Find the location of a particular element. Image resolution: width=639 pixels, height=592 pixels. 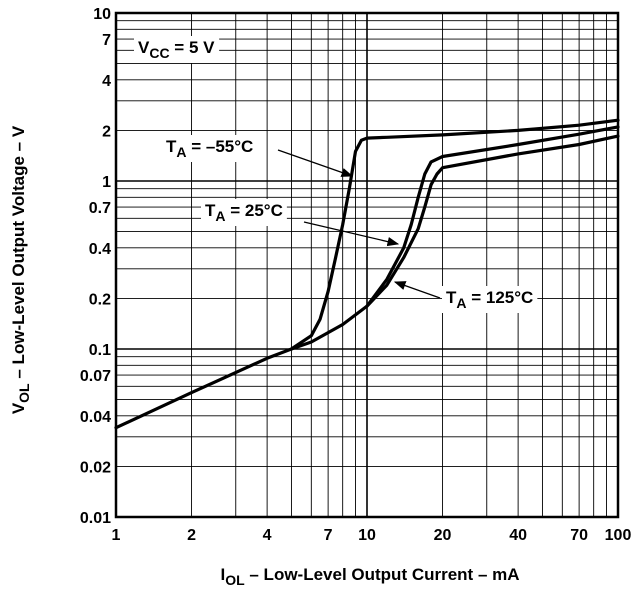

y-tick-label: 0.02 is located at coordinates (95, 467).